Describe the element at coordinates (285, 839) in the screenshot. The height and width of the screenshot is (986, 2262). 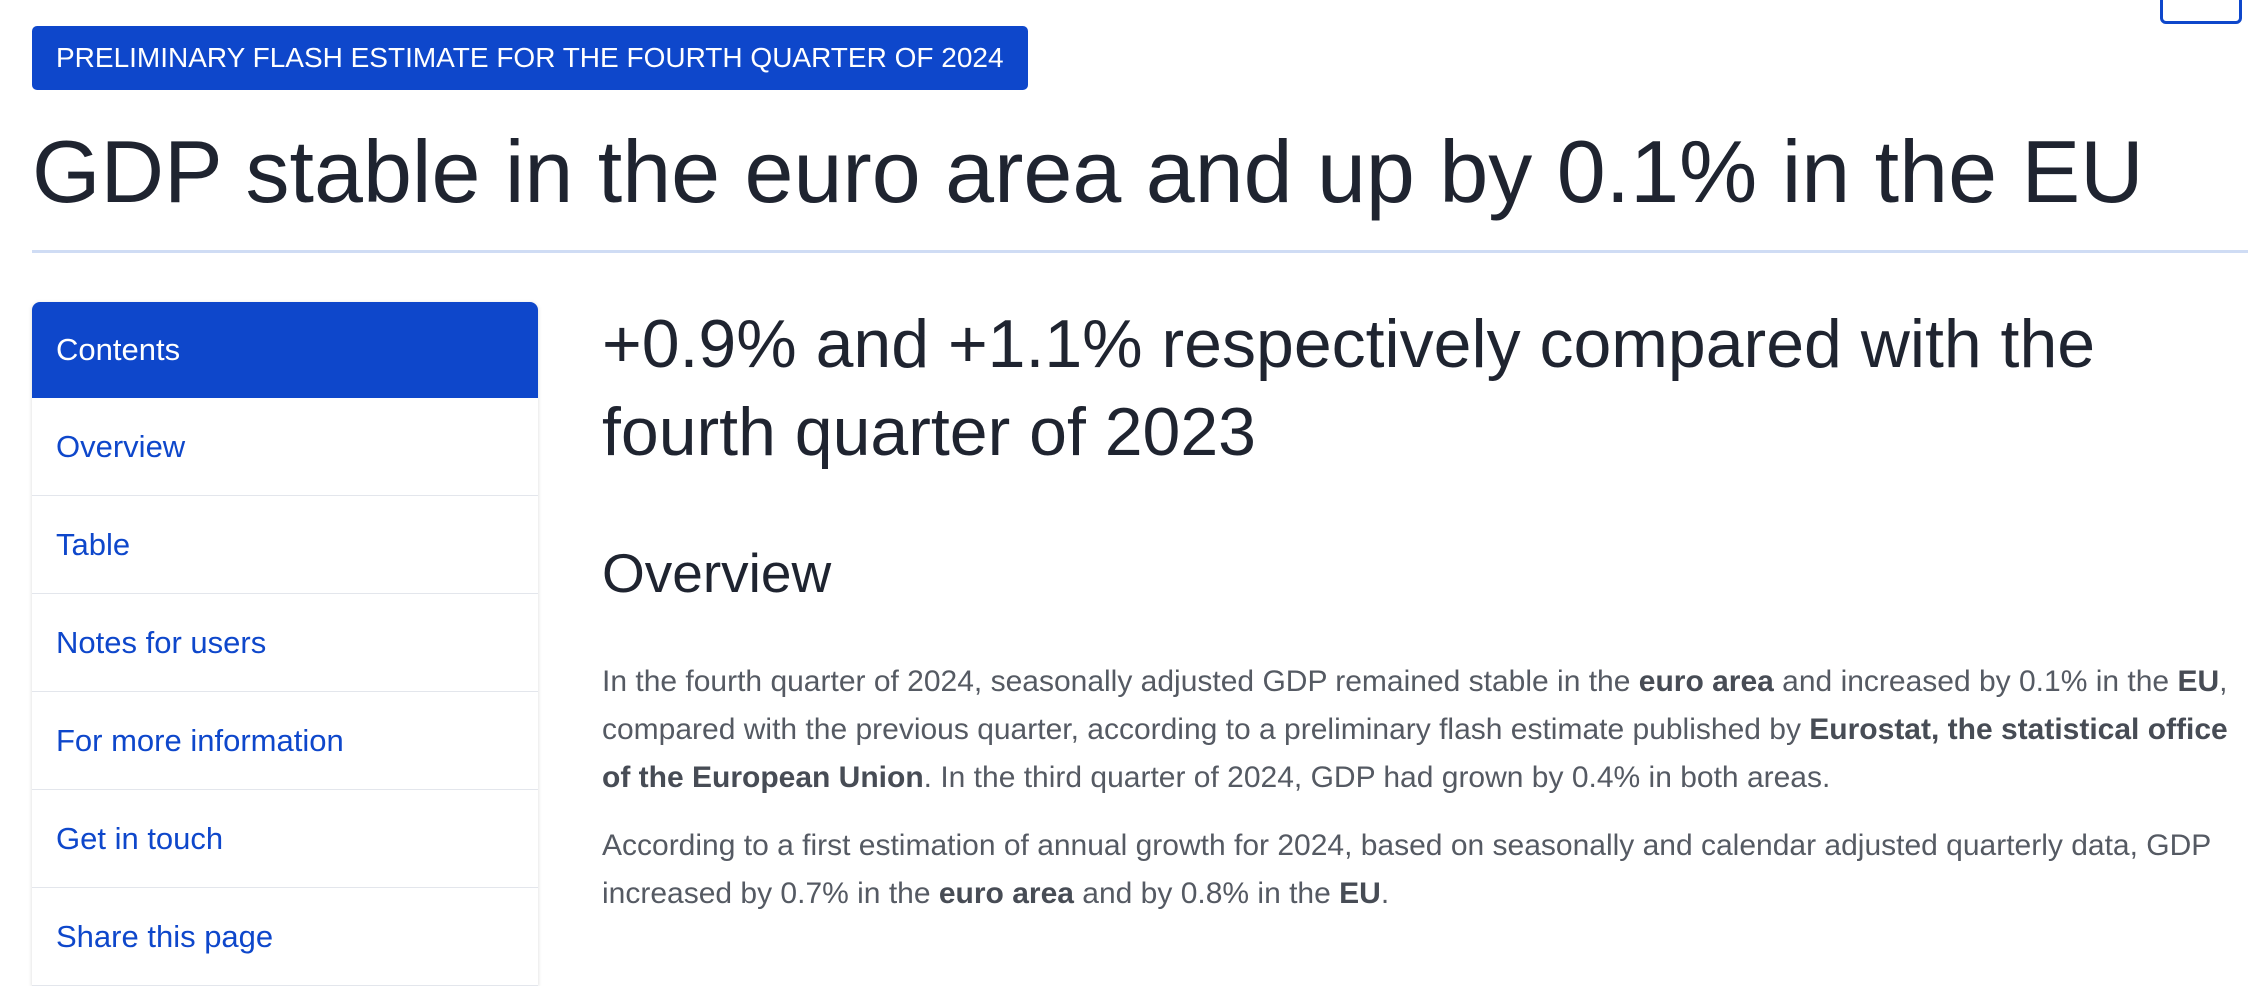
I see `nav-link: Get in touch` at that location.